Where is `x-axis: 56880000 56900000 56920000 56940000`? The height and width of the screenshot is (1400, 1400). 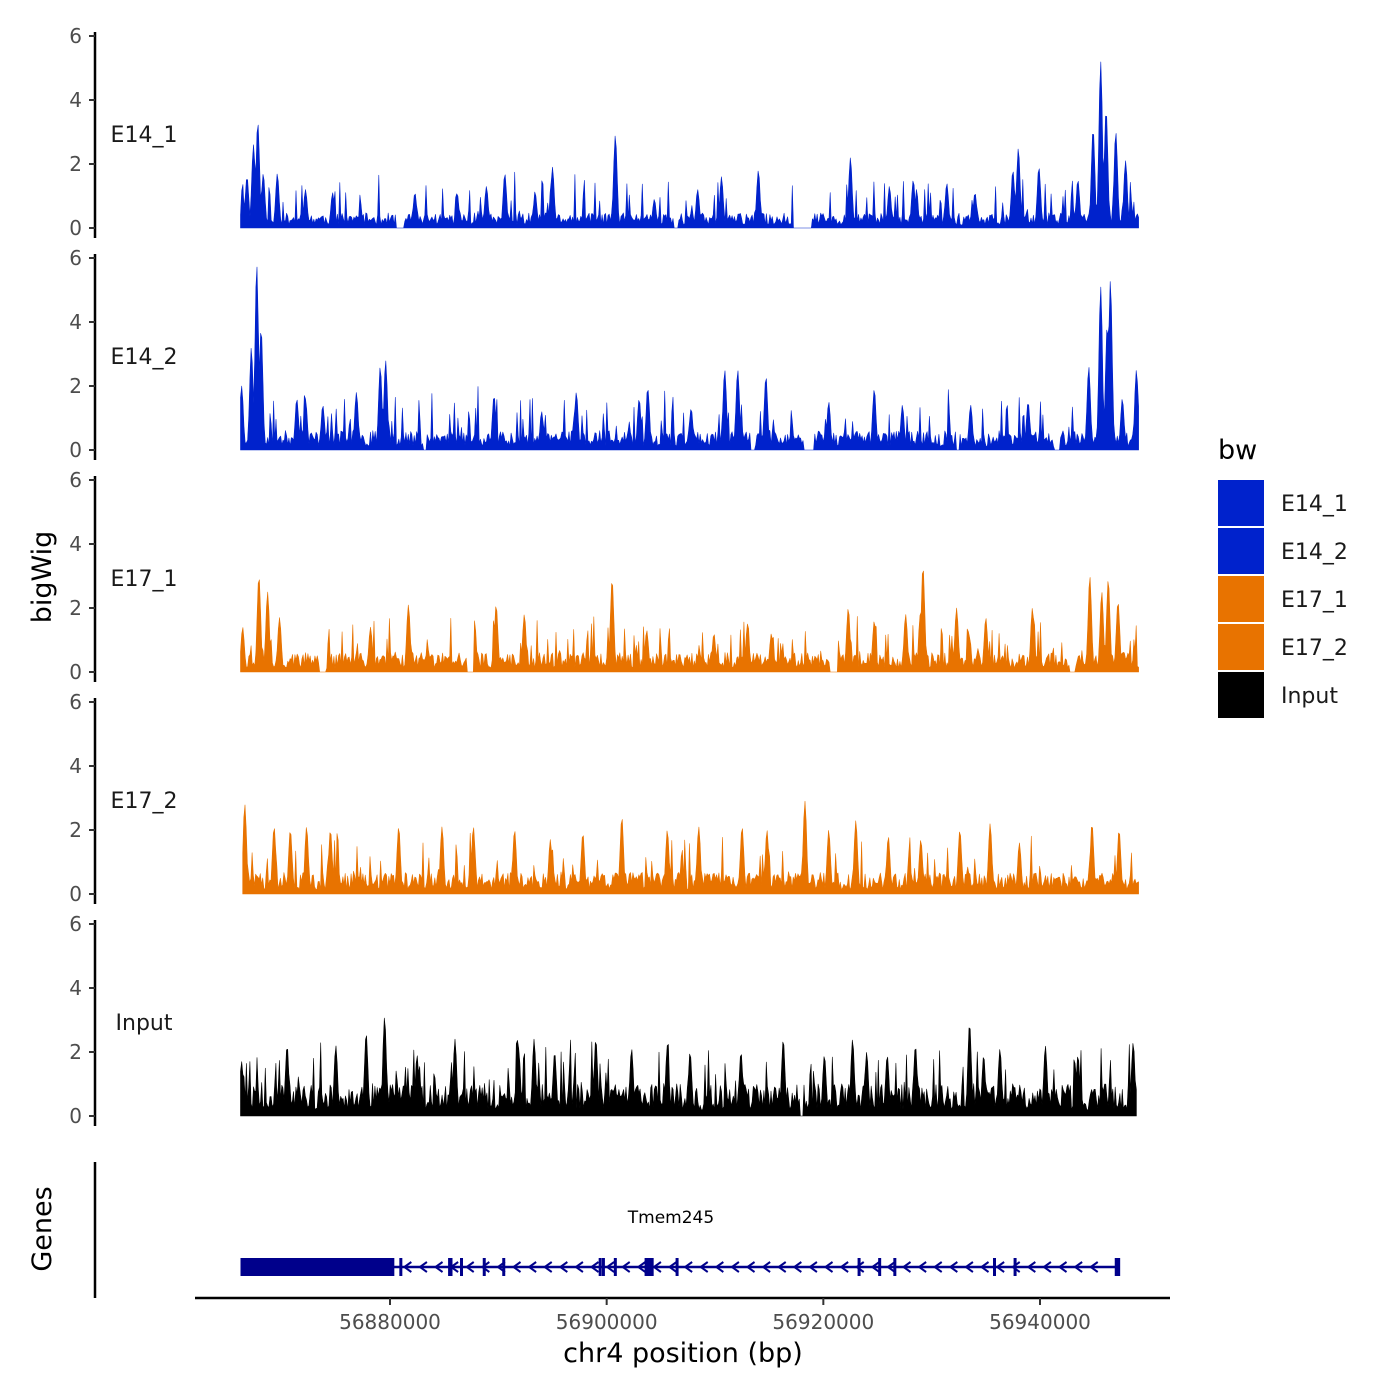 x-axis: 56880000 56900000 56920000 56940000 is located at coordinates (682, 1315).